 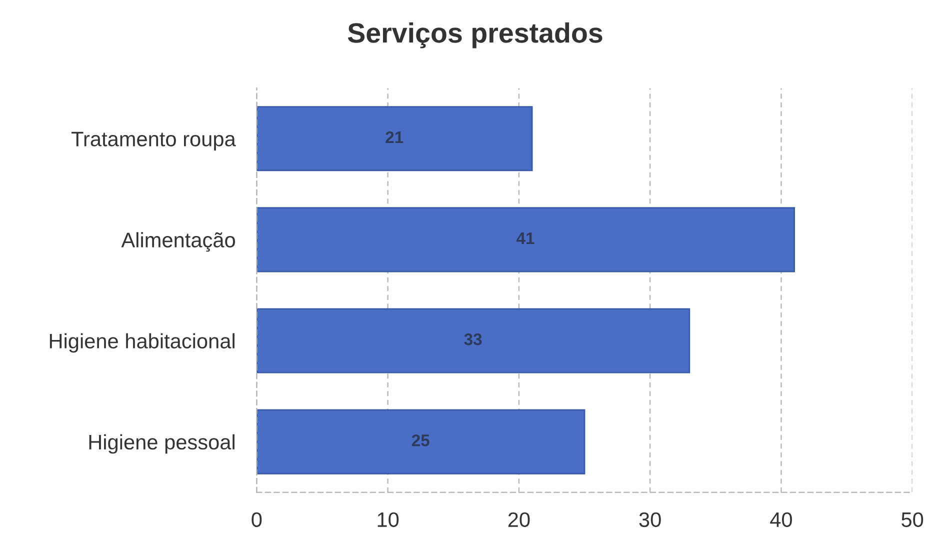 What do you see at coordinates (519, 520) in the screenshot?
I see `x-tick-label: 20` at bounding box center [519, 520].